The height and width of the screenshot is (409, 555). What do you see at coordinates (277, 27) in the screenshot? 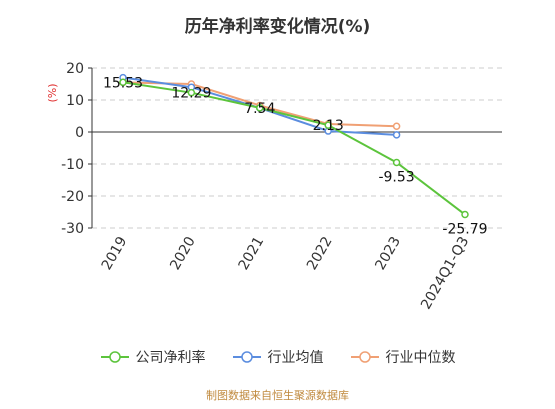
I see `chart-title: 历年净利率变化情况(%)` at bounding box center [277, 27].